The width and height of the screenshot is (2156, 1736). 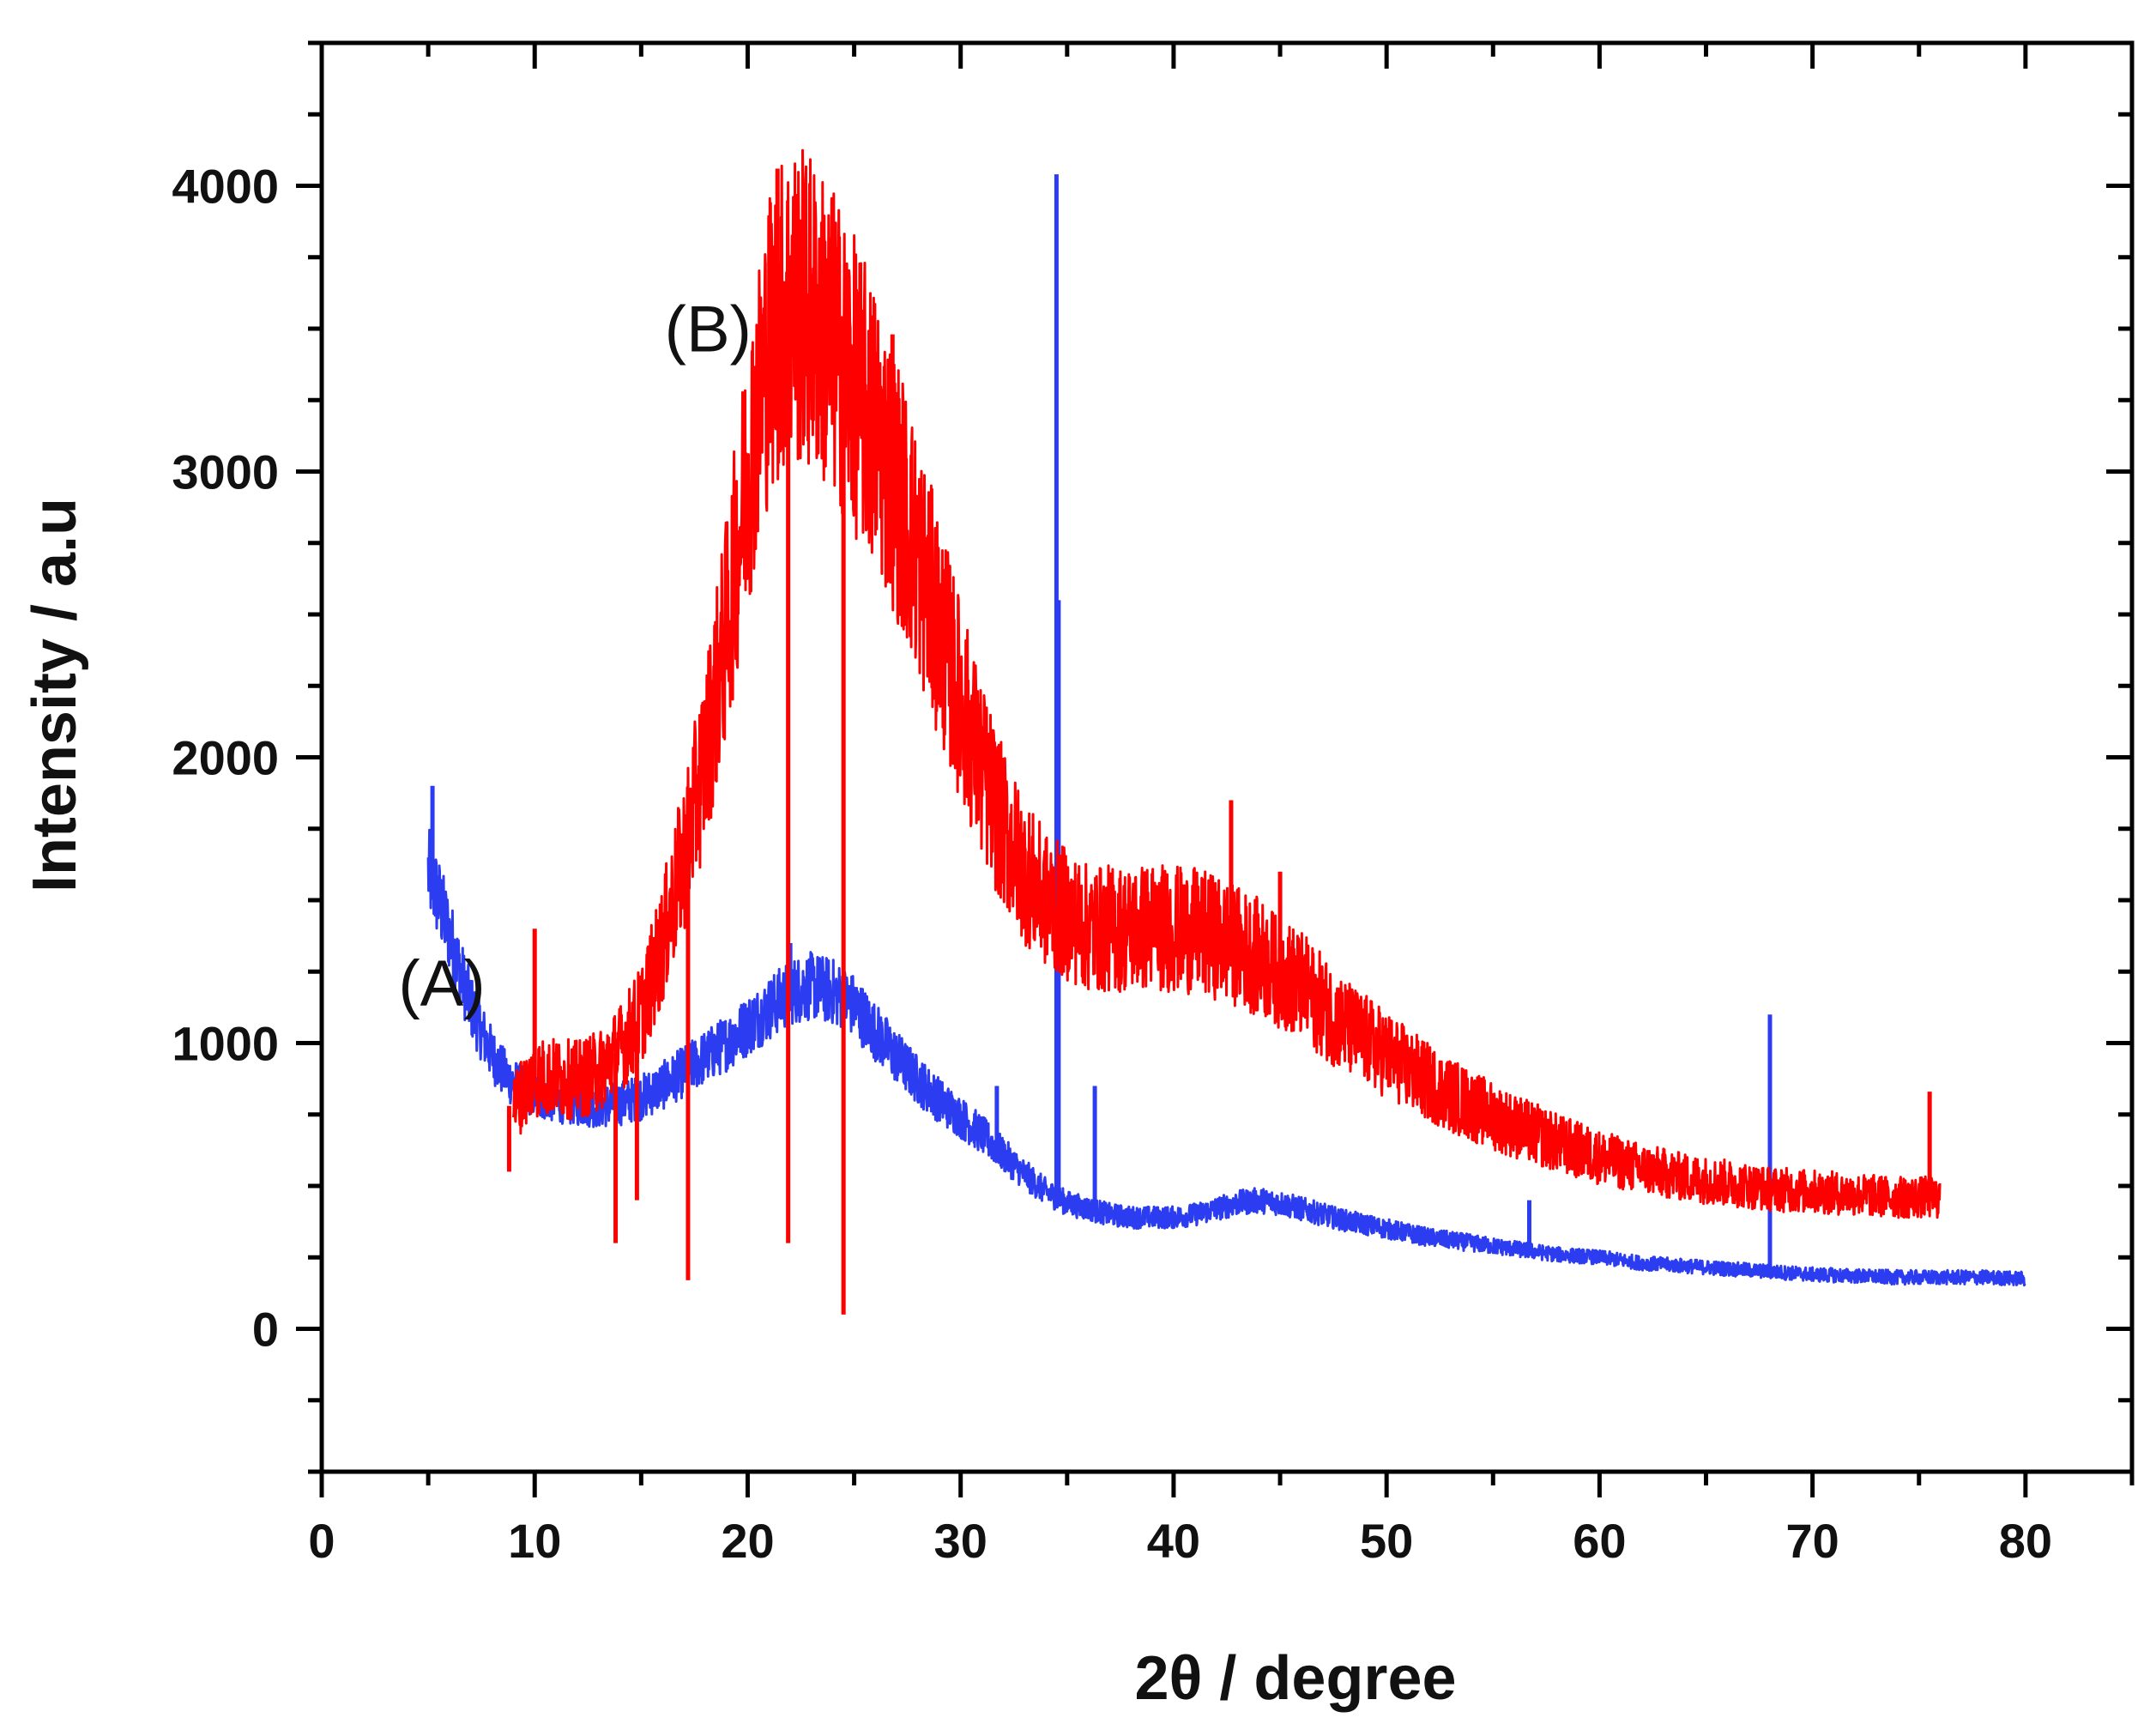 I want to click on x-tick-label: 60, so click(x=1599, y=1541).